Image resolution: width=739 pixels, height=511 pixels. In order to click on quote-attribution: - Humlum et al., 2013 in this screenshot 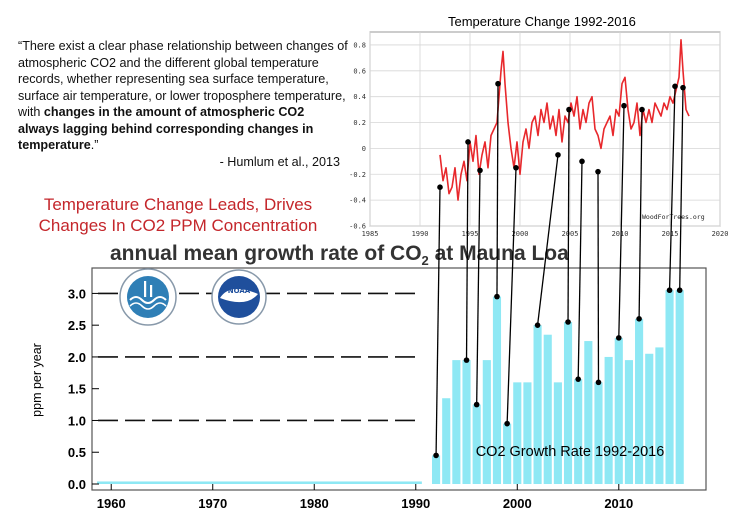, I will do `click(279, 161)`.